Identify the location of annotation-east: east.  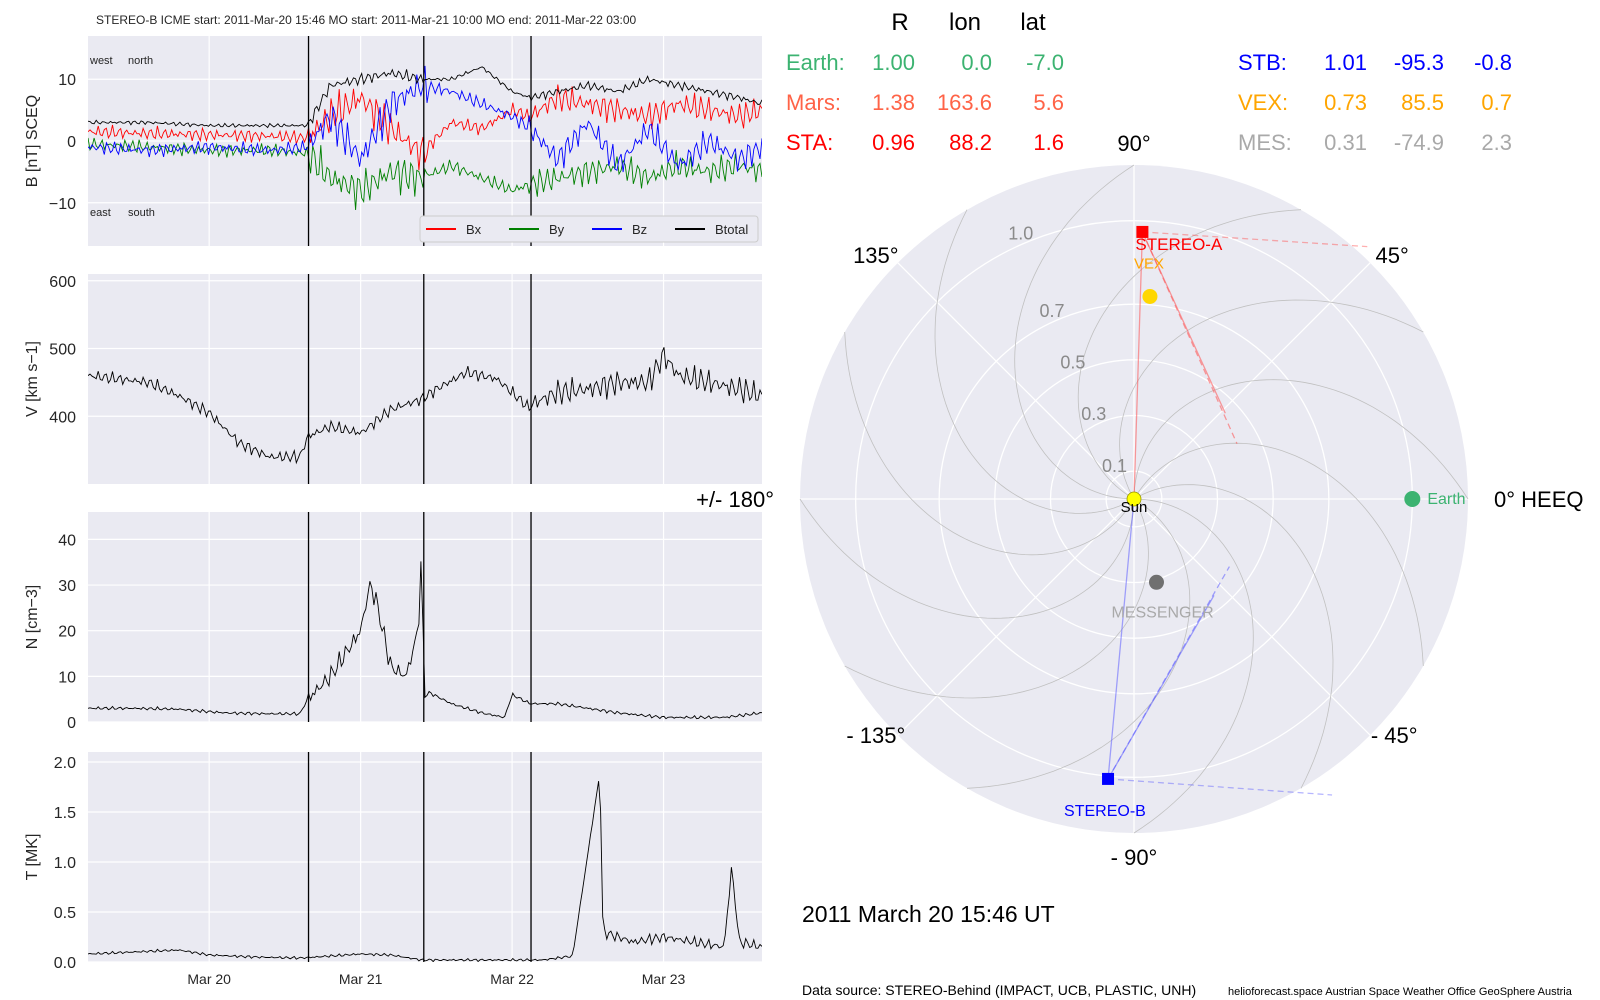
(100, 213).